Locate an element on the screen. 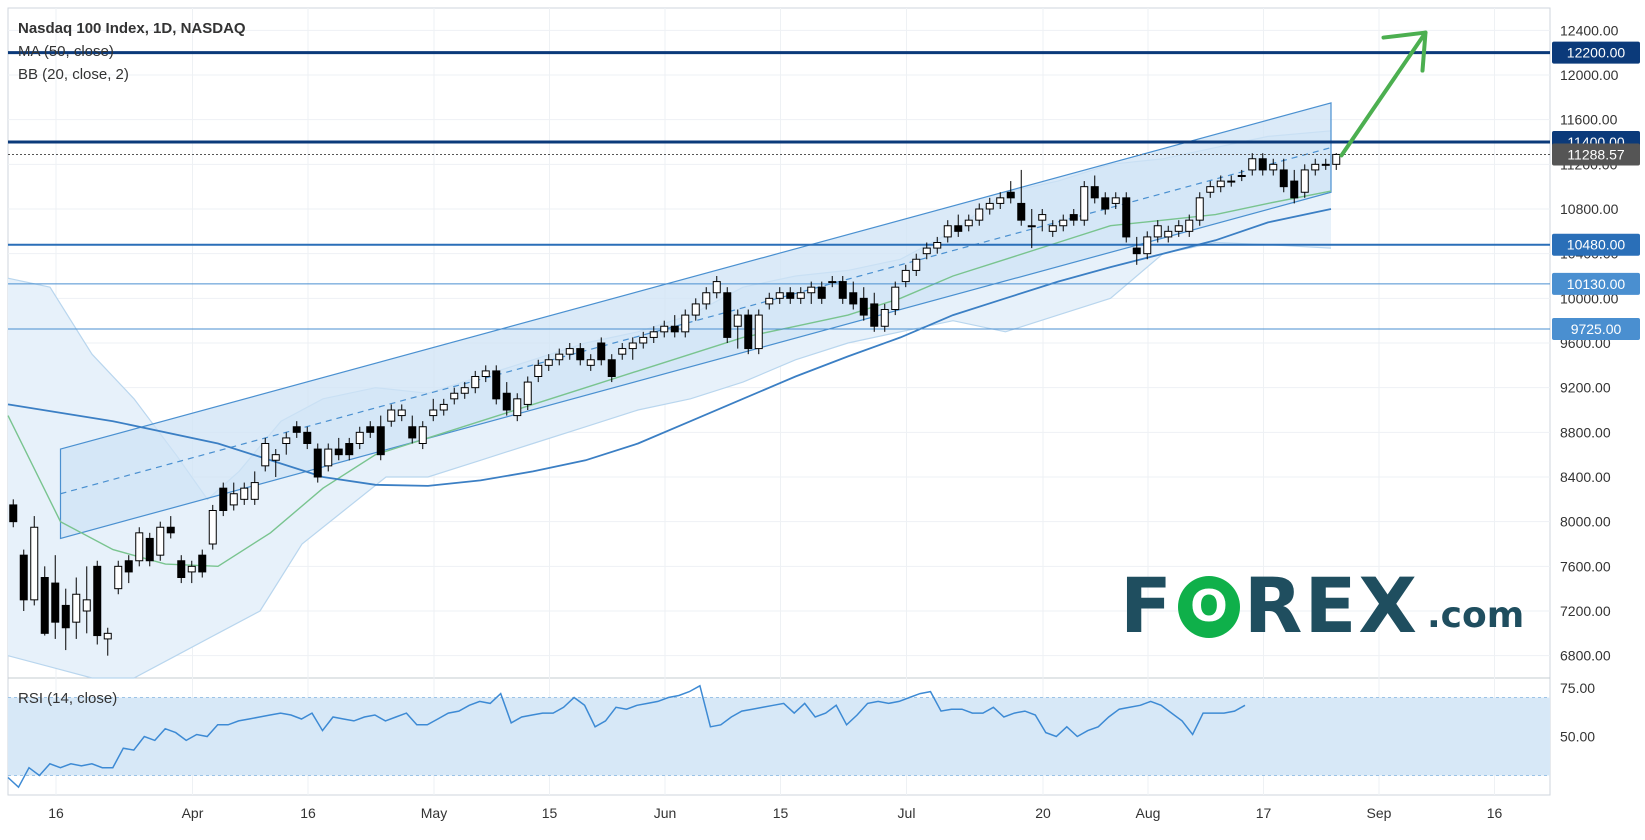 The width and height of the screenshot is (1645, 840). x-tick-label: Aug is located at coordinates (1148, 813).